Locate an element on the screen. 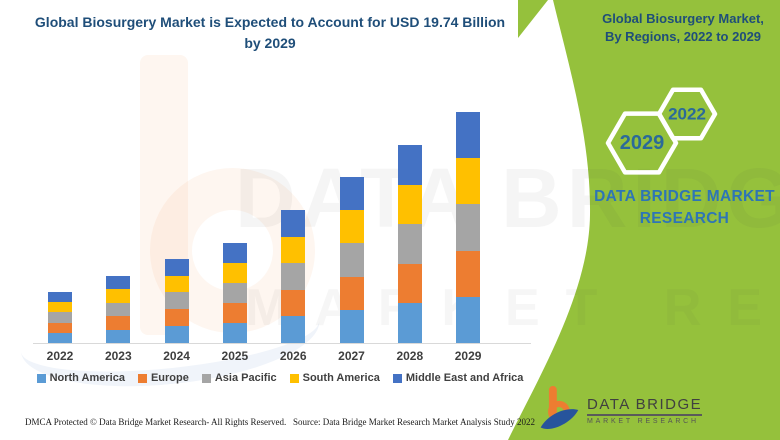 This screenshot has width=780, height=440. company-logo: DATA BRIDGE MARKET RESEARCH is located at coordinates (620, 410).